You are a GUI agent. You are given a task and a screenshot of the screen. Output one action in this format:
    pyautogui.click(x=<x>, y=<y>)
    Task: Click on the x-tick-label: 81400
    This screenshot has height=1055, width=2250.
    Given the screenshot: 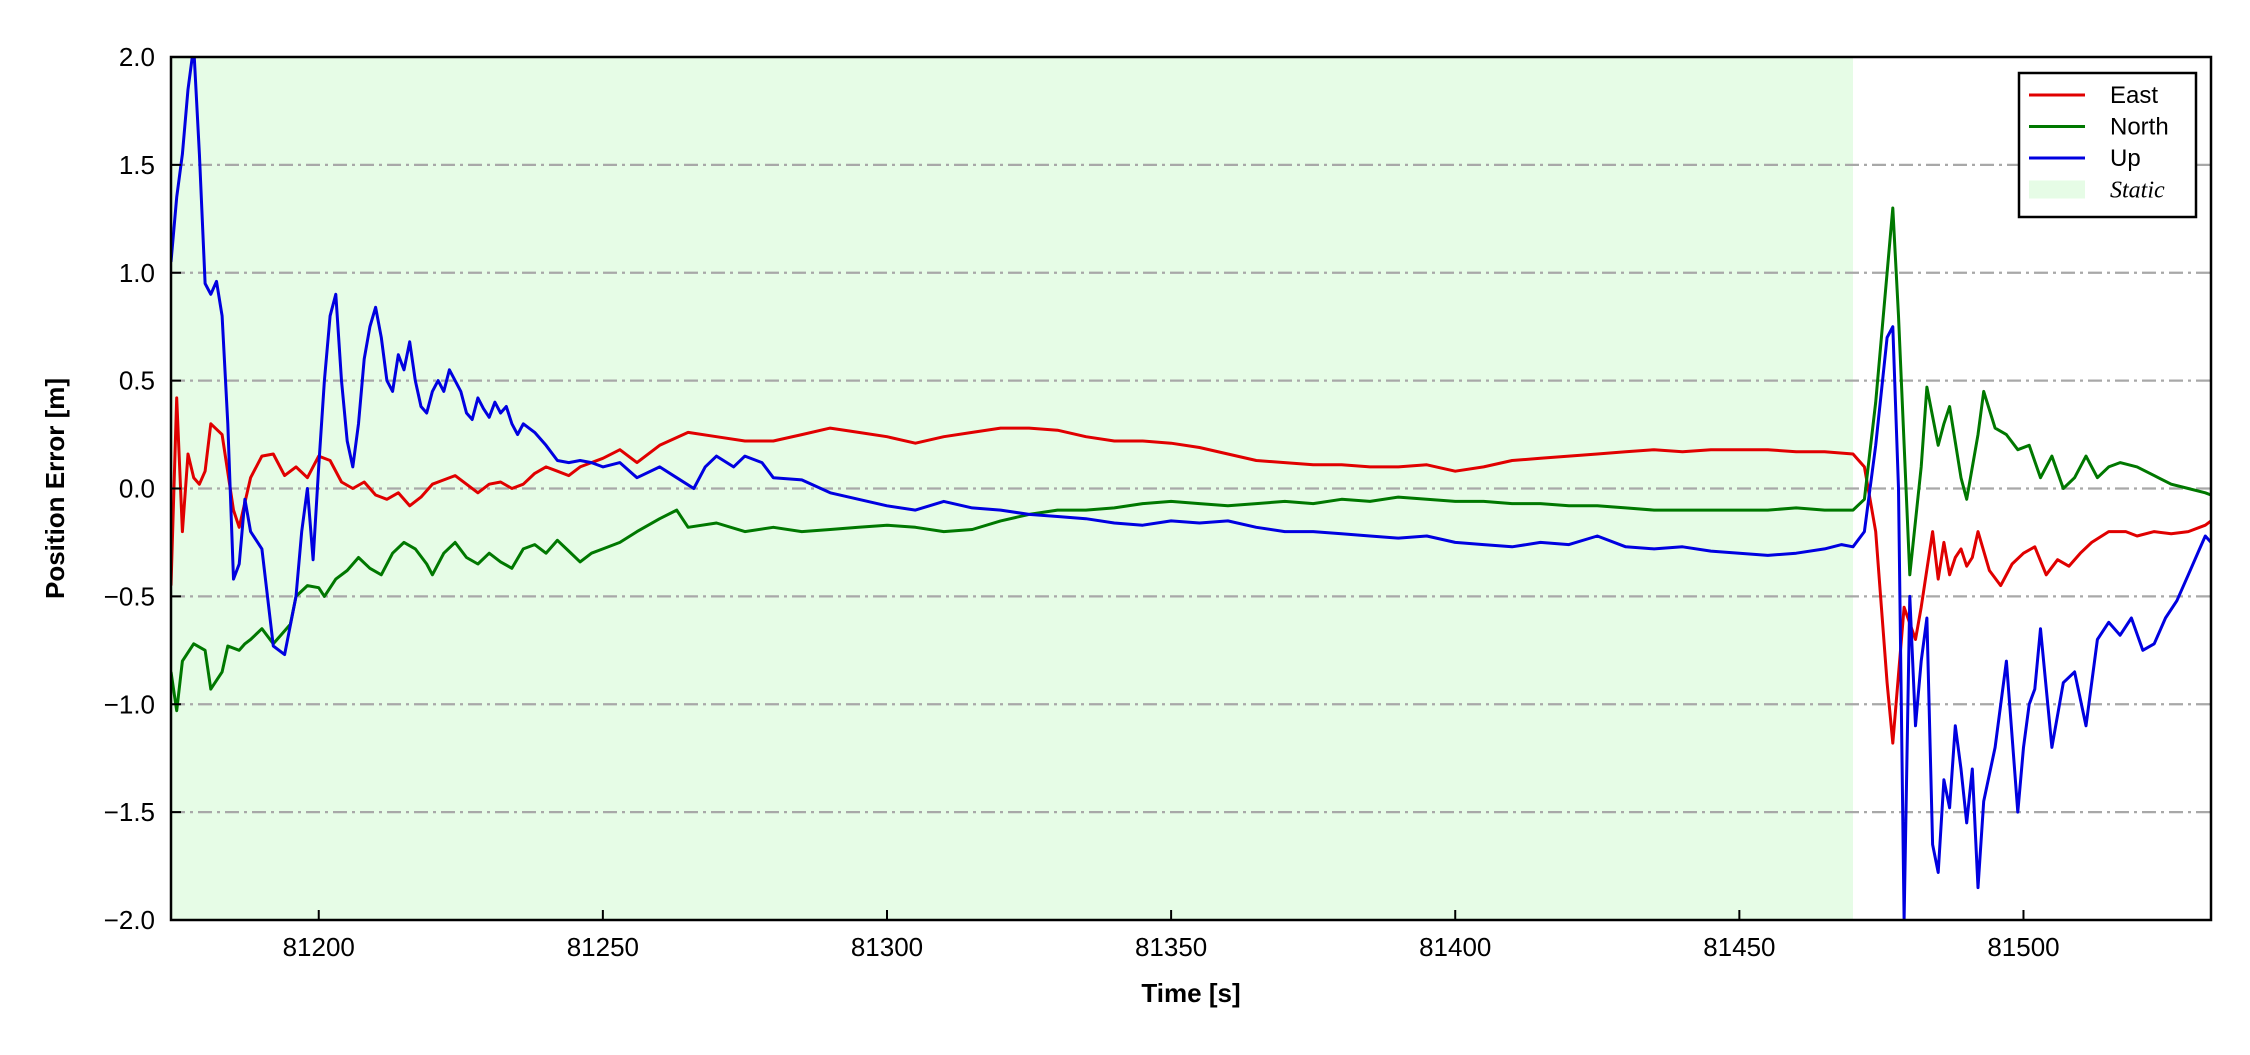 What is the action you would take?
    pyautogui.click(x=1455, y=947)
    